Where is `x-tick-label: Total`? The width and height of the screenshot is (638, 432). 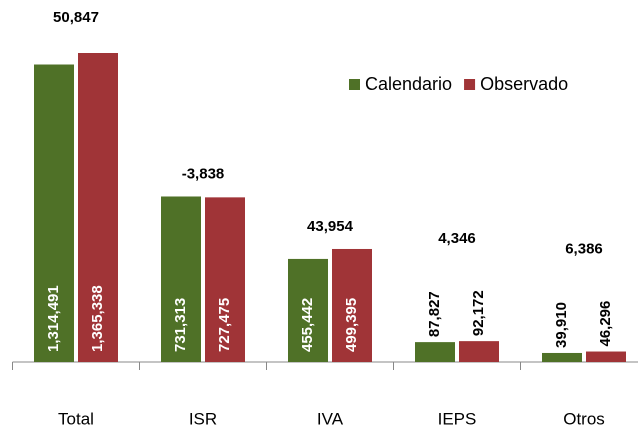 x-tick-label: Total is located at coordinates (76, 418).